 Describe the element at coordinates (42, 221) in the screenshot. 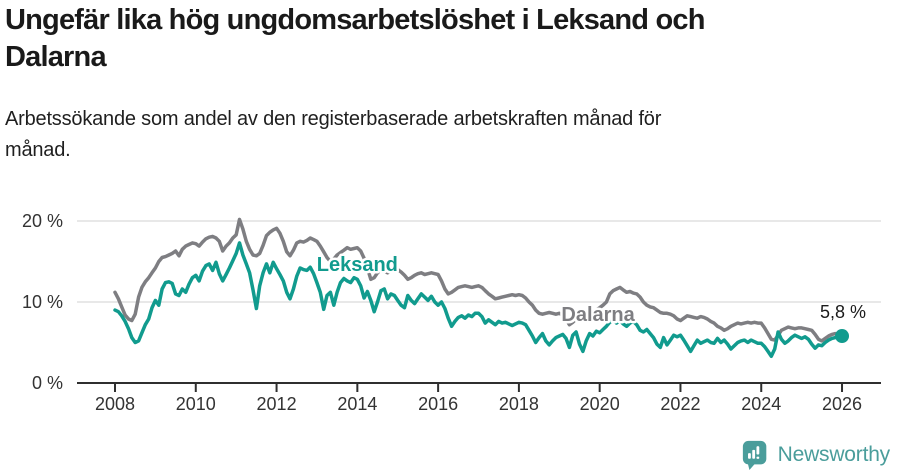

I see `y-axis-tick-label: 20 %` at that location.